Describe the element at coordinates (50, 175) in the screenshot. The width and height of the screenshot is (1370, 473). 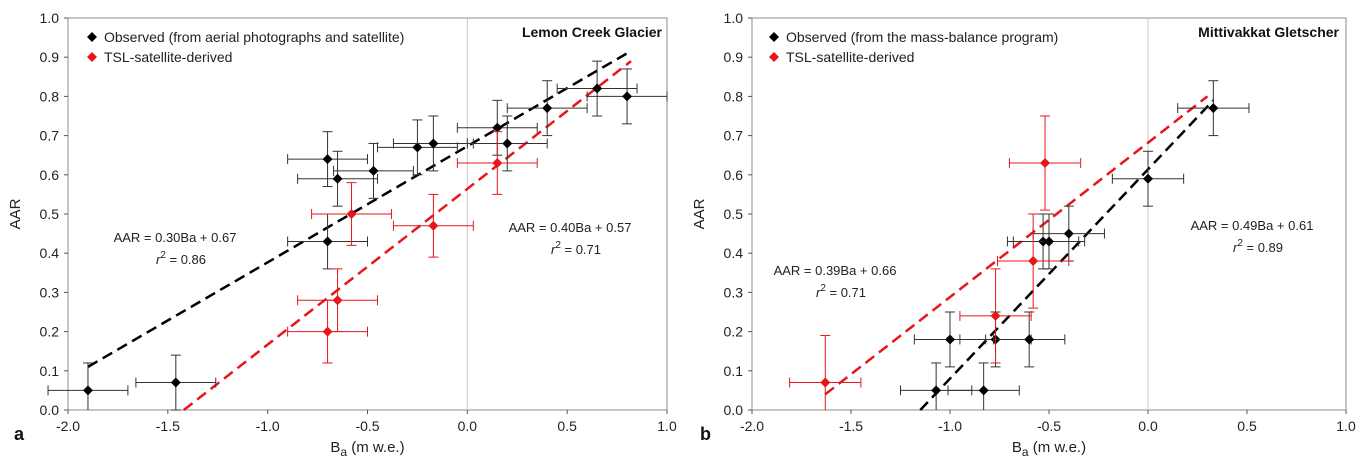
I see `y-tick-label: 0.6` at that location.